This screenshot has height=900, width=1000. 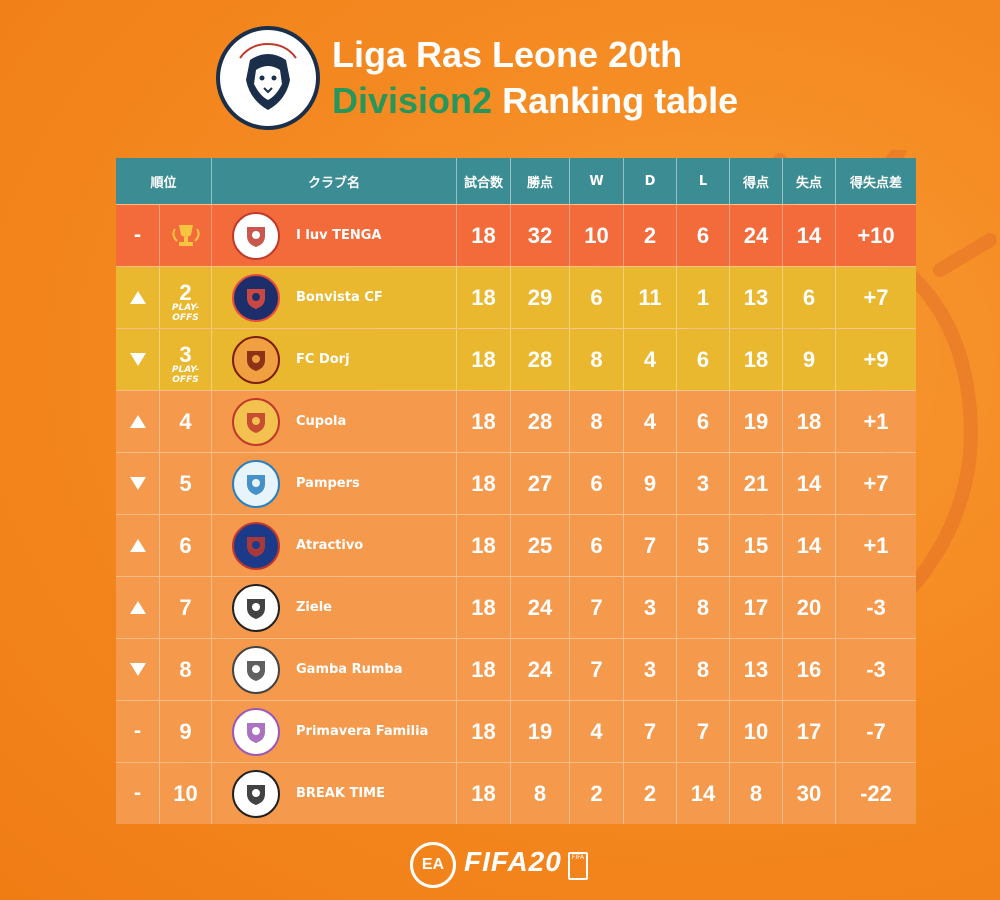 What do you see at coordinates (876, 235) in the screenshot?
I see `goal-diff-cell: +10` at bounding box center [876, 235].